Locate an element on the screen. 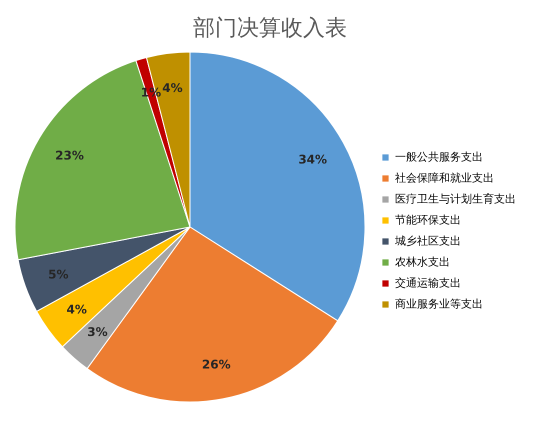 This screenshot has width=541, height=427. legend-label: 商业服务业等支出 is located at coordinates (439, 304).